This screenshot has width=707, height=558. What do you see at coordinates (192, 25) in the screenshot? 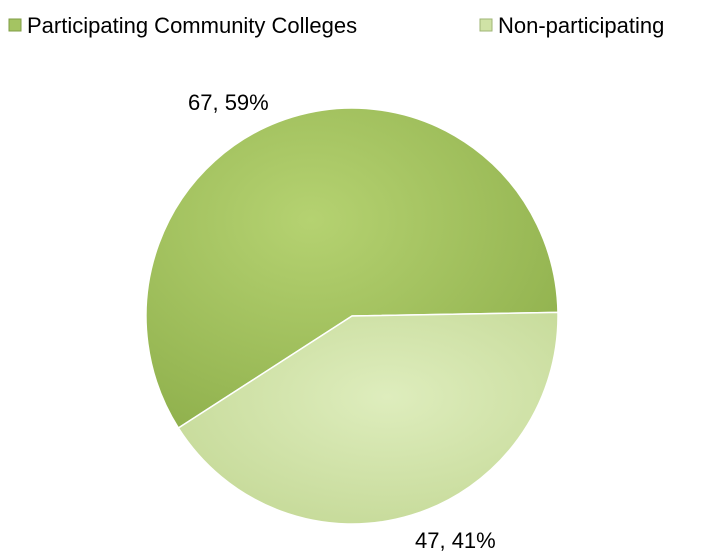
I see `legend-label-participating: Participating Community Colleges` at bounding box center [192, 25].